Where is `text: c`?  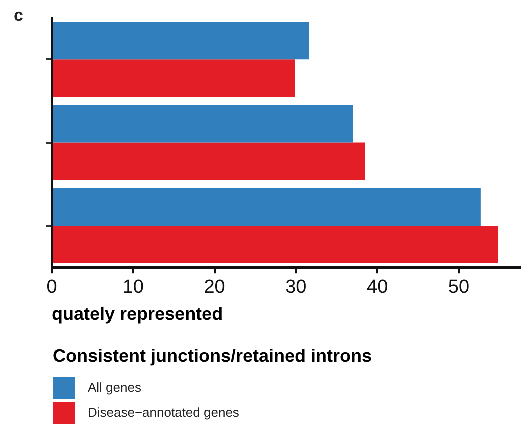 text: c is located at coordinates (19, 16).